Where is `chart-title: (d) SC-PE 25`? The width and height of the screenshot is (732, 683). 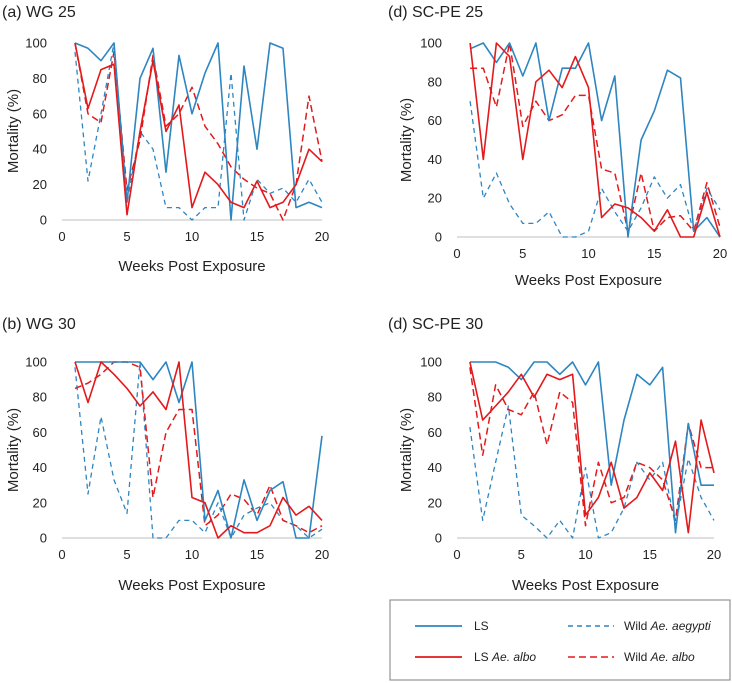 chart-title: (d) SC-PE 25 is located at coordinates (435, 12).